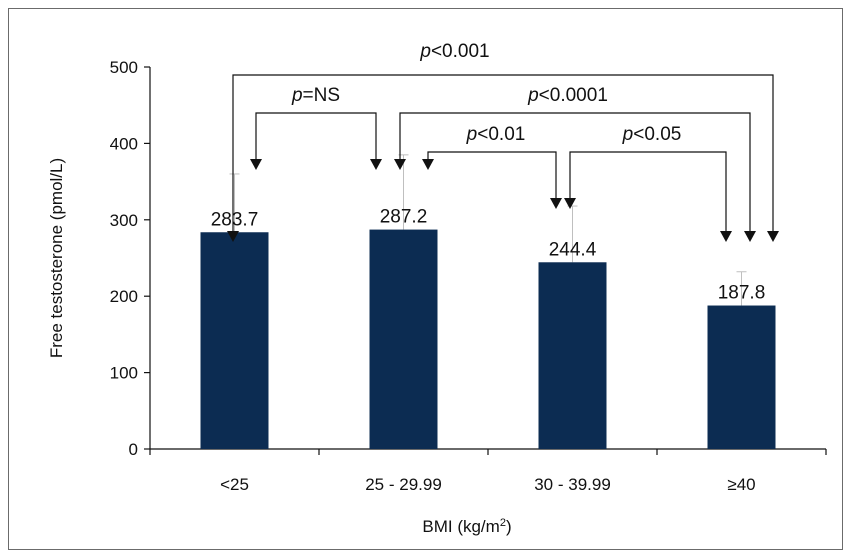 The width and height of the screenshot is (853, 560). Describe the element at coordinates (235, 219) in the screenshot. I see `value-label: 283.7` at that location.